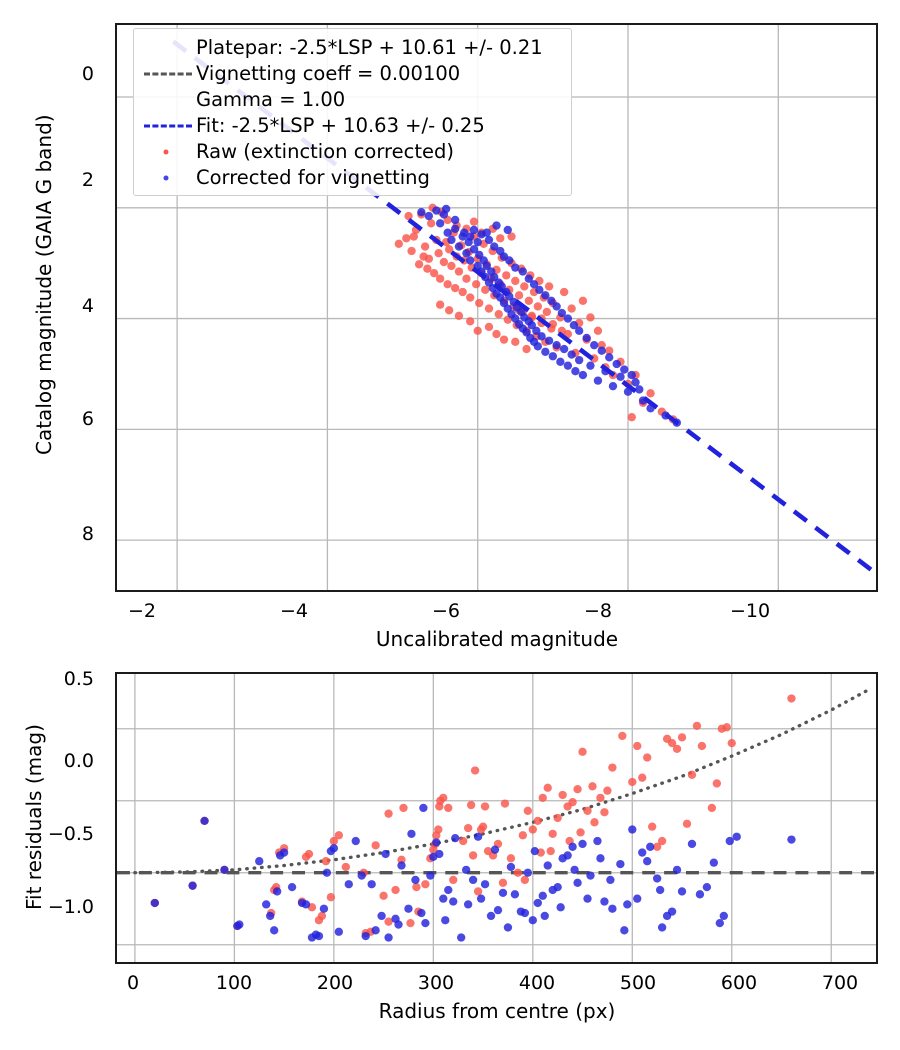 This screenshot has height=1050, width=900. What do you see at coordinates (142, 611) in the screenshot?
I see `top-xtick--2: −2` at bounding box center [142, 611].